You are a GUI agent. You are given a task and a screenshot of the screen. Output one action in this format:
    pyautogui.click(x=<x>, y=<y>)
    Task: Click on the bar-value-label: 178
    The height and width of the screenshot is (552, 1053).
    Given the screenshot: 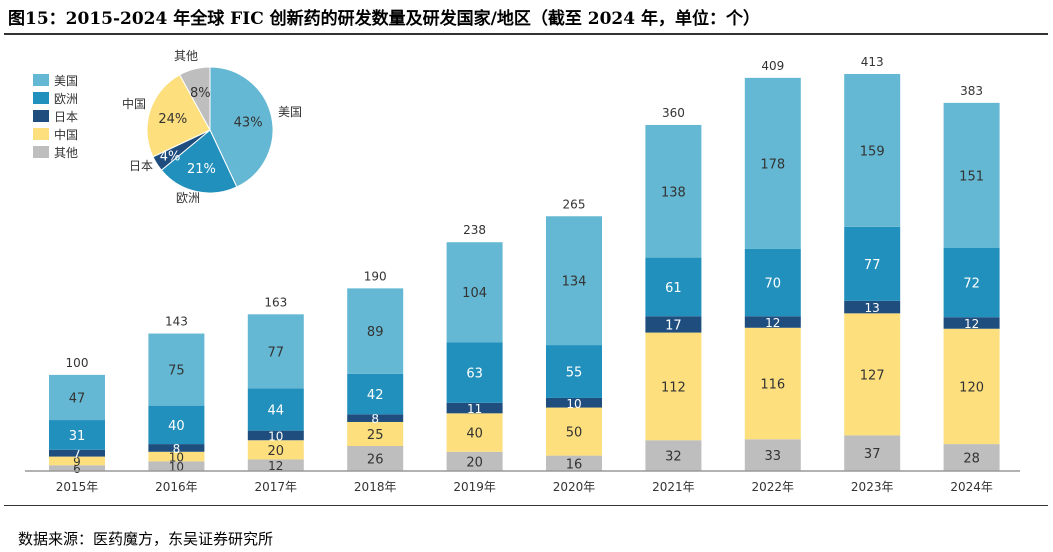 What is the action you would take?
    pyautogui.click(x=772, y=164)
    